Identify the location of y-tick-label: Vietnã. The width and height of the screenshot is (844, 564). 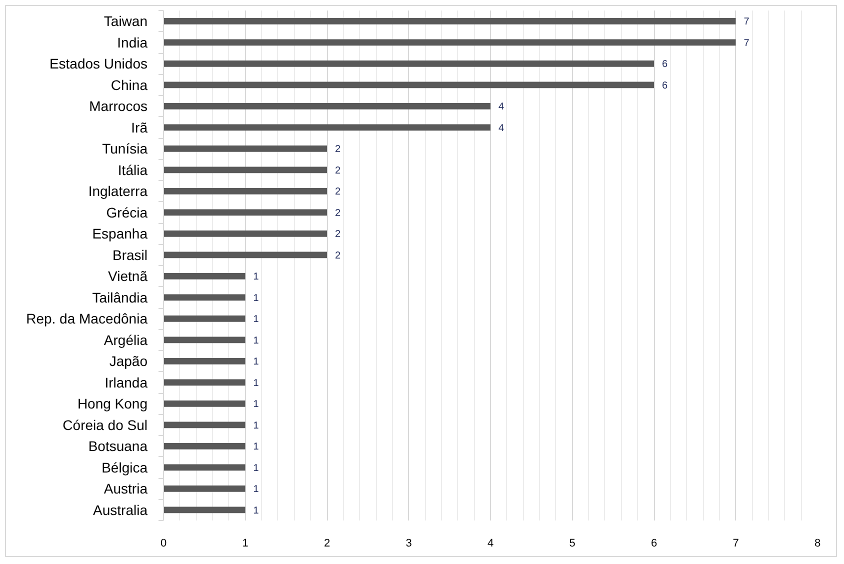
(128, 276).